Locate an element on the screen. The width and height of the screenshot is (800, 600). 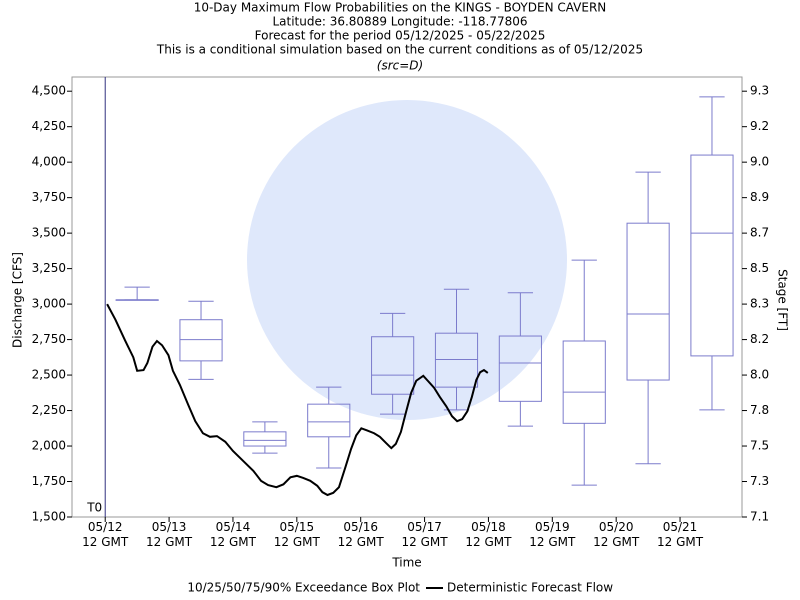
y2-tick-label: 9.2 is located at coordinates (759, 126).